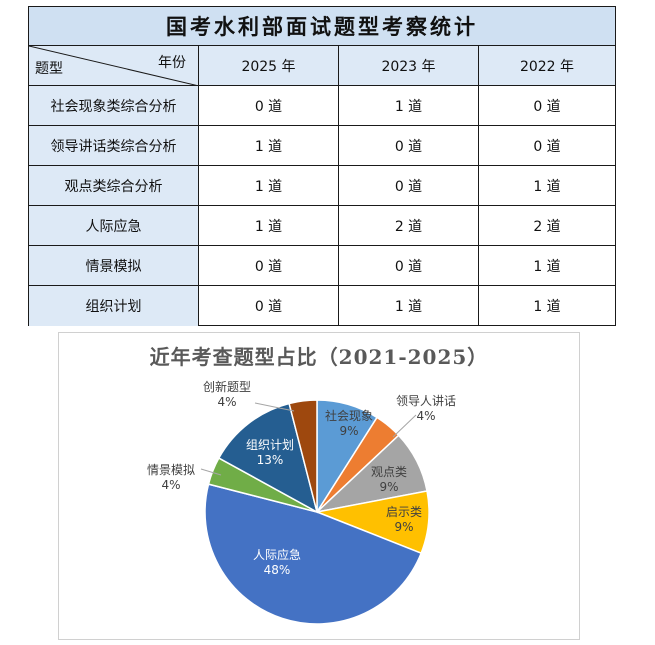 The image size is (655, 645). What do you see at coordinates (319, 357) in the screenshot?
I see `chart-title: 近年考查题型占比（2021-2025）` at bounding box center [319, 357].